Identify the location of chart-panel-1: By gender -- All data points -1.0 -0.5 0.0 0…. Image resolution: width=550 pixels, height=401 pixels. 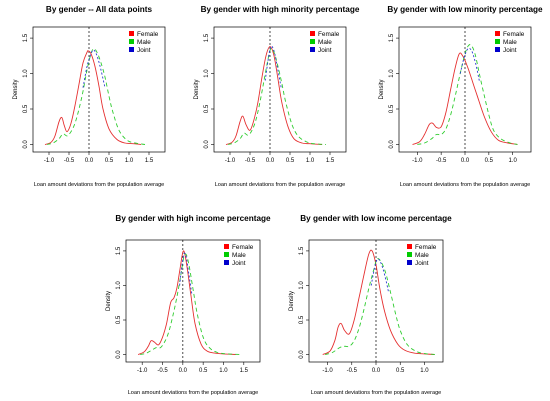
(89, 96).